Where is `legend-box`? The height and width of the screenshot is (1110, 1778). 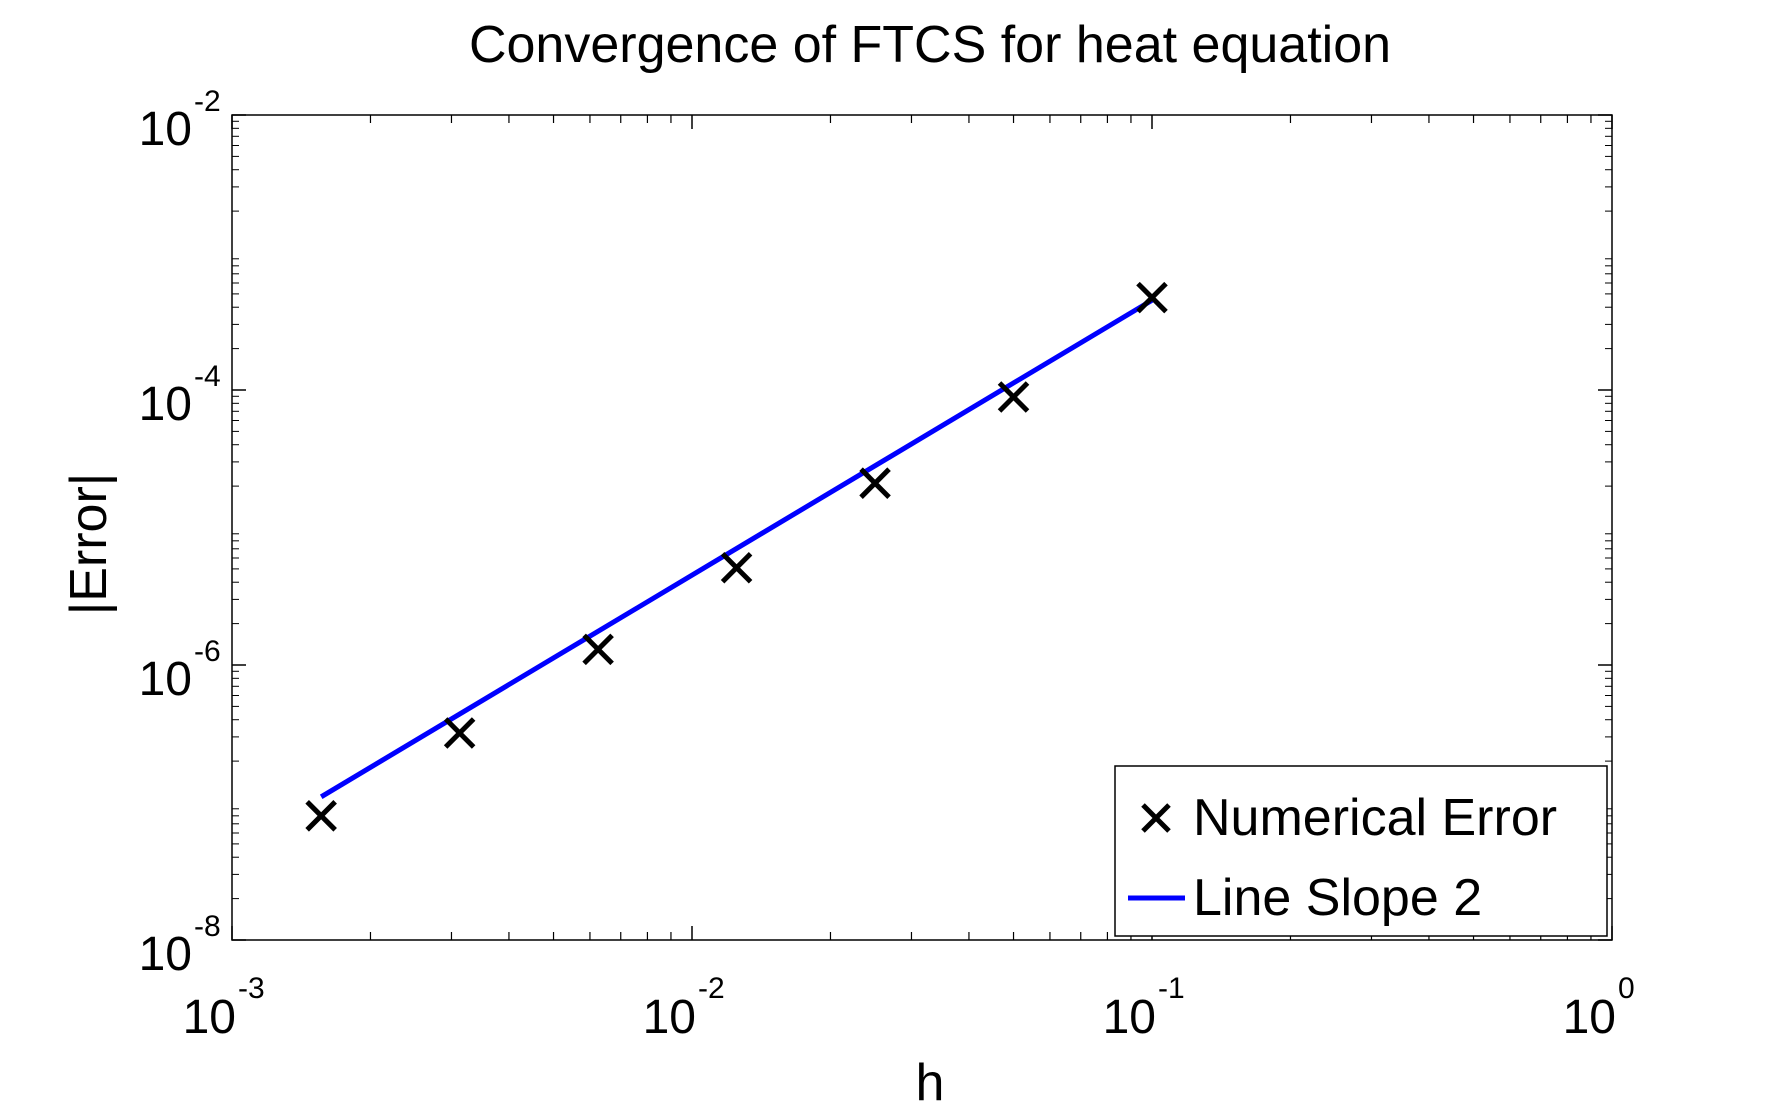
legend-box is located at coordinates (1361, 851).